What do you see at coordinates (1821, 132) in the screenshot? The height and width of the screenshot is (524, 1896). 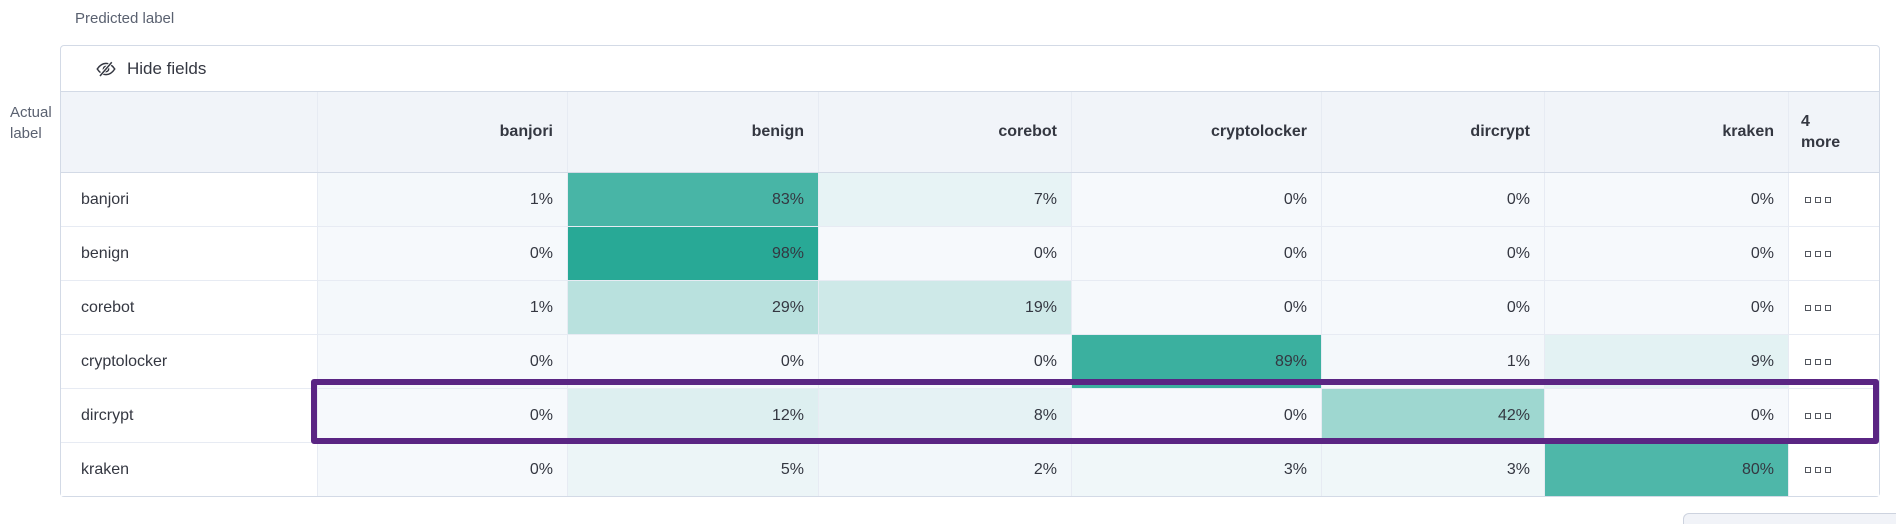 I see `more-columns-label: 4 more` at bounding box center [1821, 132].